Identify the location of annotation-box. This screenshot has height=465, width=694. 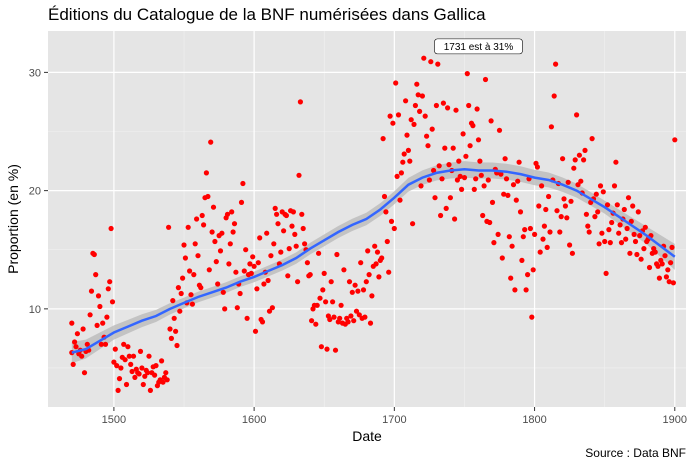
(478, 46).